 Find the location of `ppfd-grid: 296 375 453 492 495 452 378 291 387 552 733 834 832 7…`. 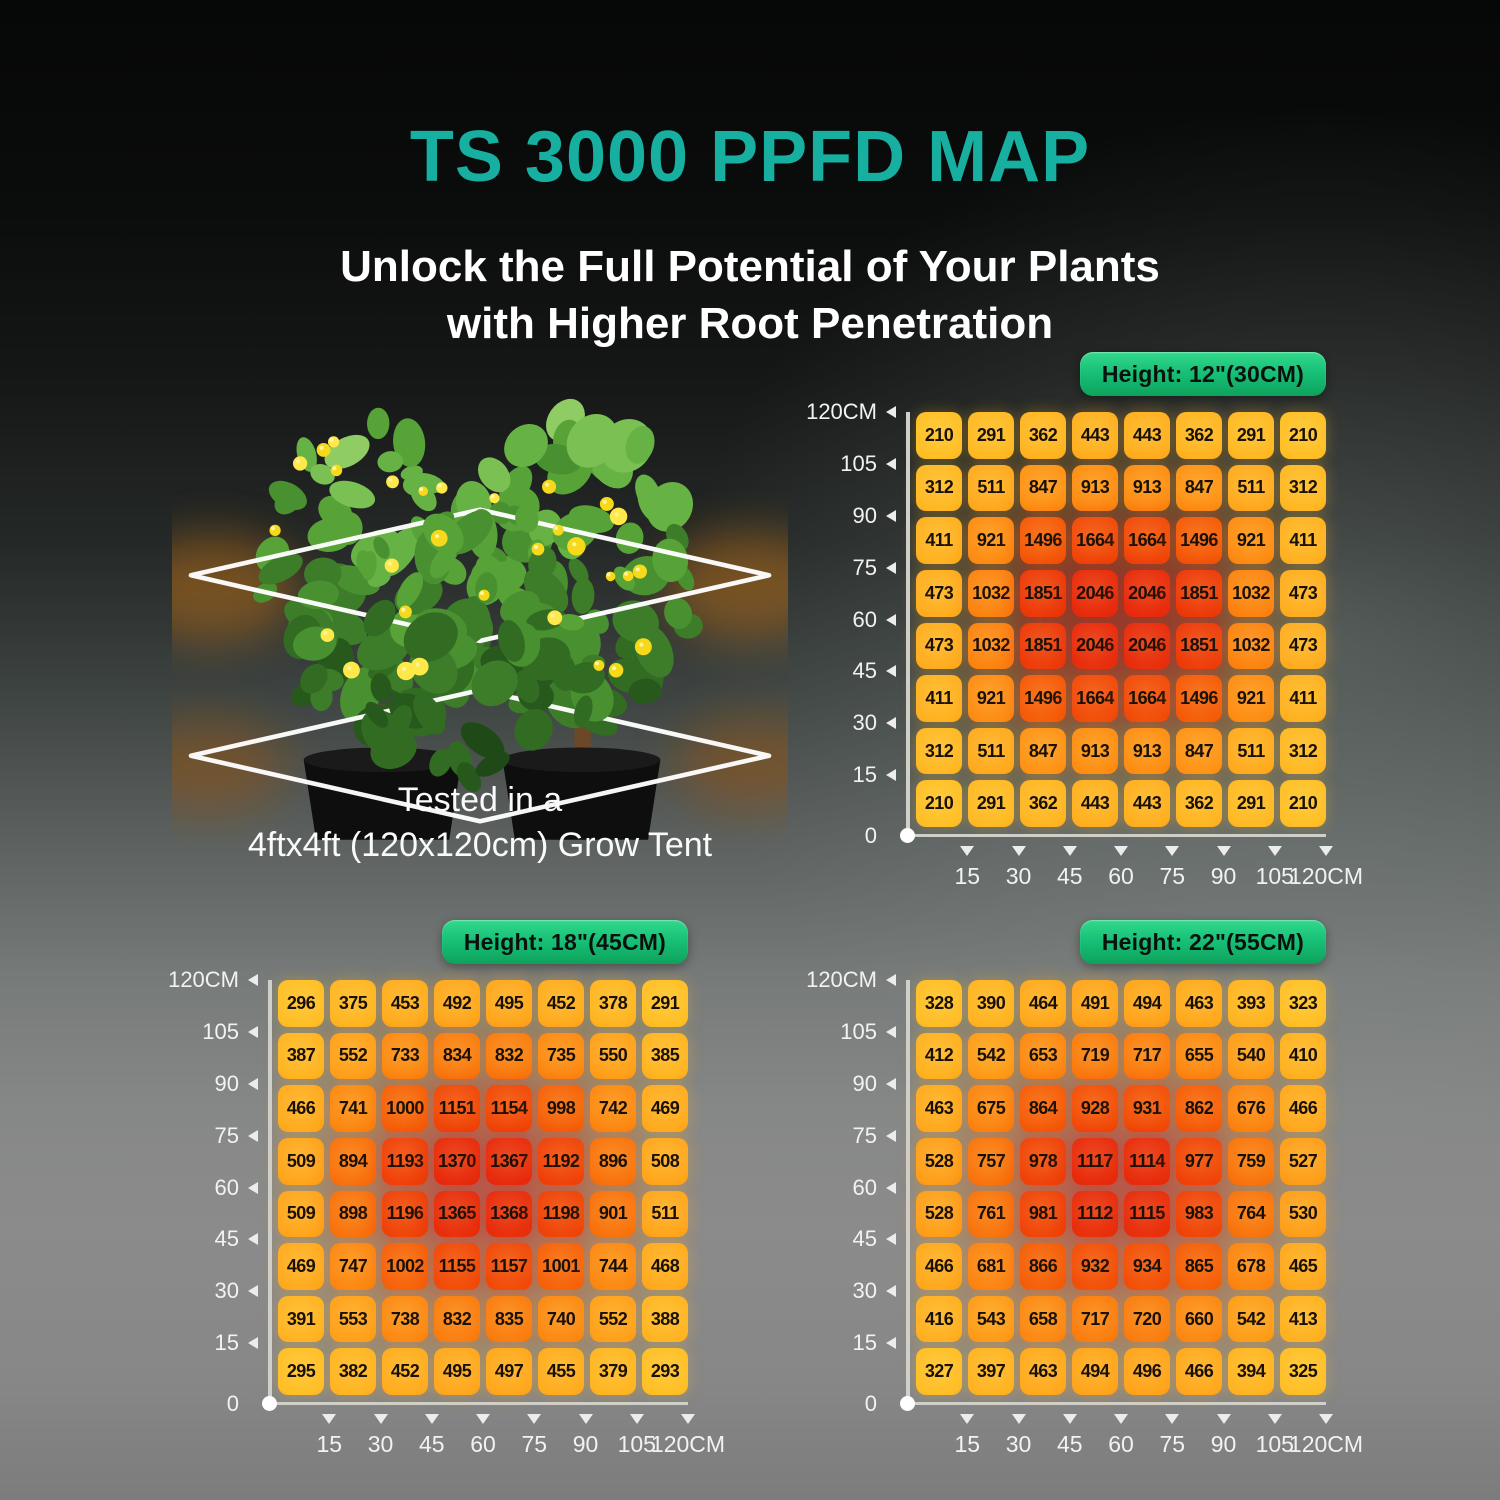

ppfd-grid: 296 375 453 492 495 452 378 291 387 552 733 834 832 7… is located at coordinates (483, 1187).